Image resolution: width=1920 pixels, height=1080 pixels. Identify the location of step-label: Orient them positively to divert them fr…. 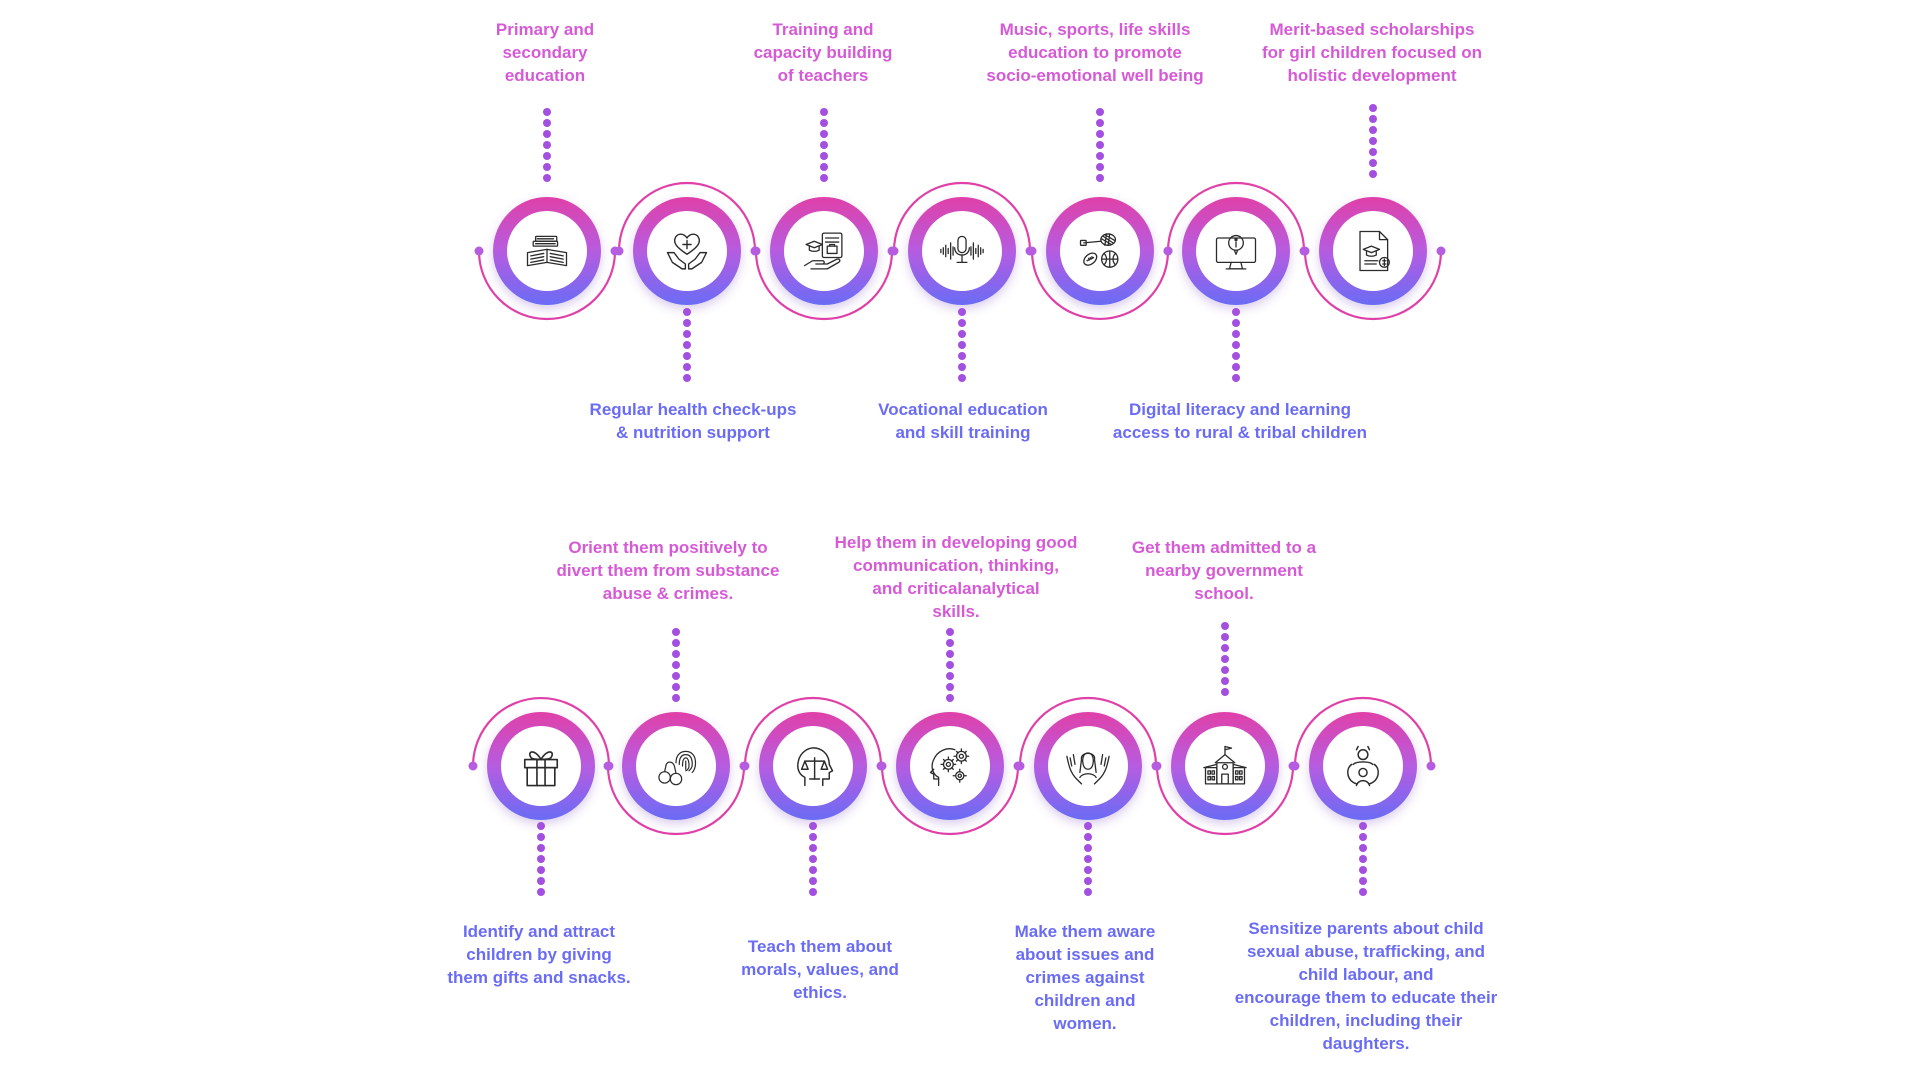
(668, 570).